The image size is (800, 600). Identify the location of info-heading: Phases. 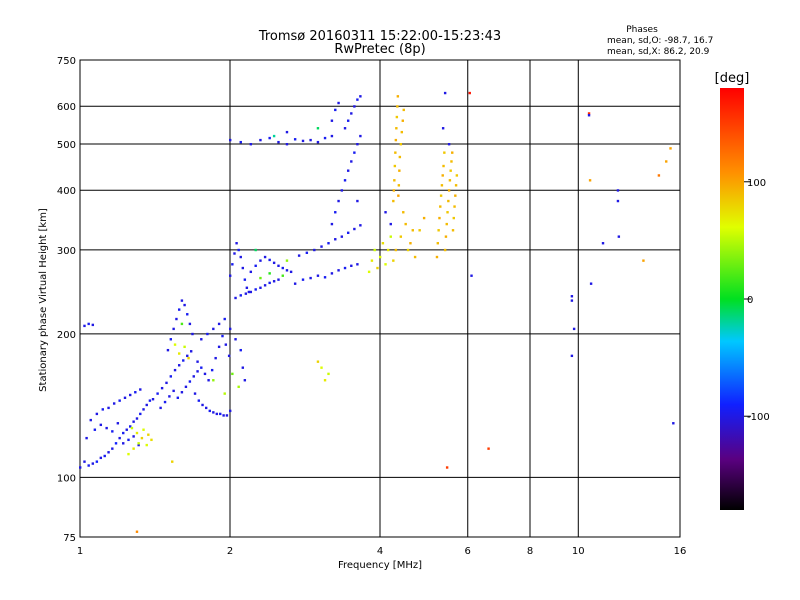
(642, 30).